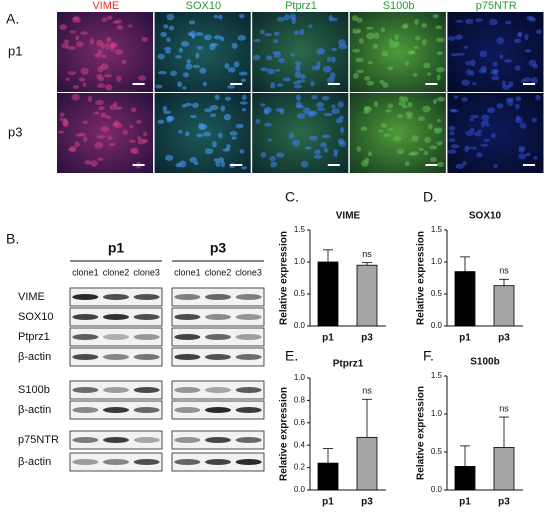 The image size is (550, 521). Describe the element at coordinates (300, 229) in the screenshot. I see `y-tick-label: 1.5` at that location.